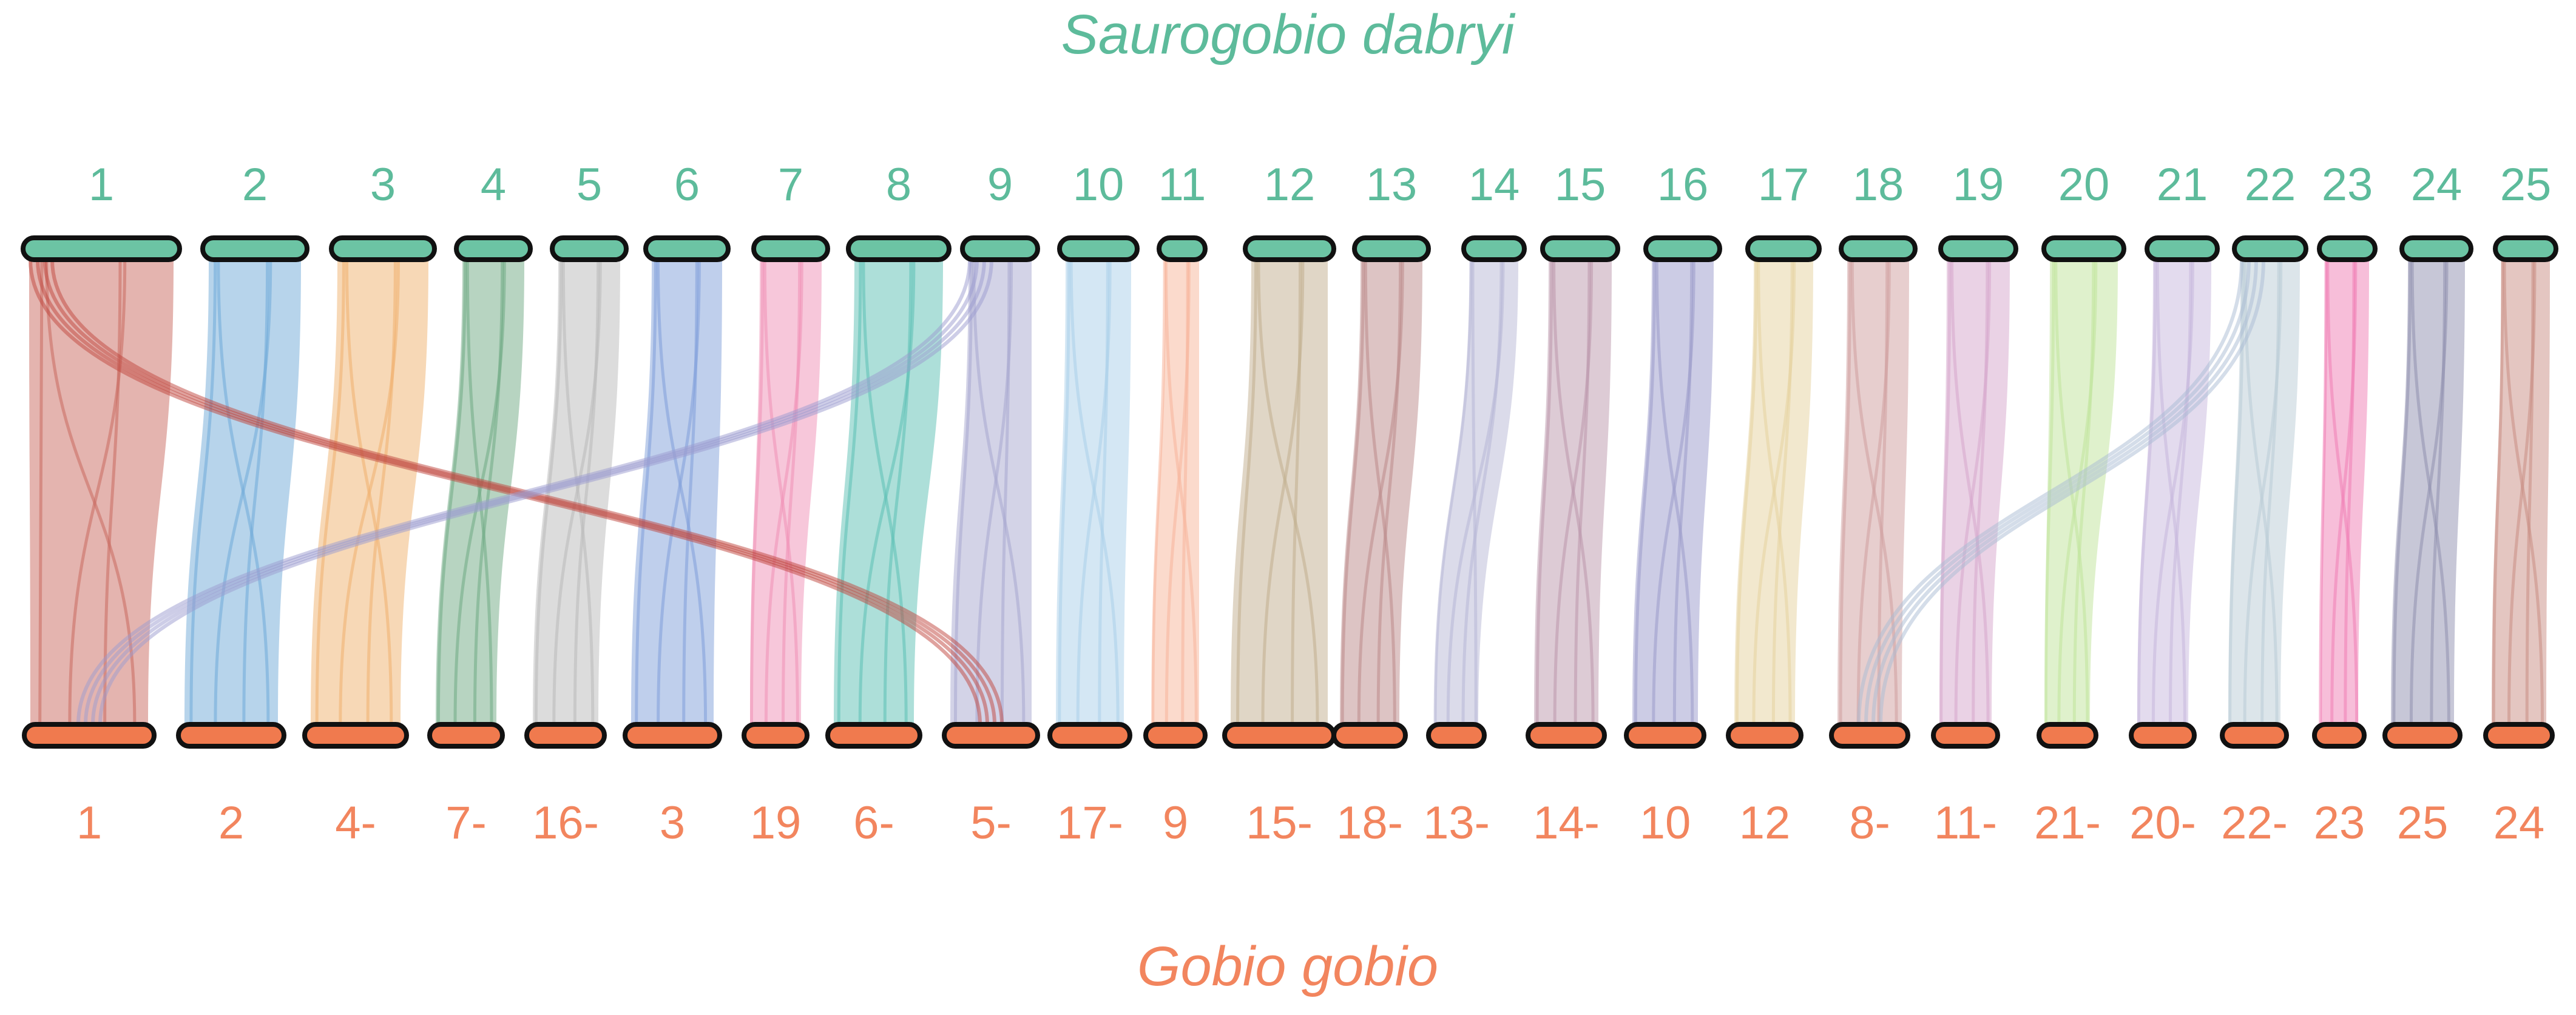  I want to click on top-chromosome-23: 23, so click(2347, 210).